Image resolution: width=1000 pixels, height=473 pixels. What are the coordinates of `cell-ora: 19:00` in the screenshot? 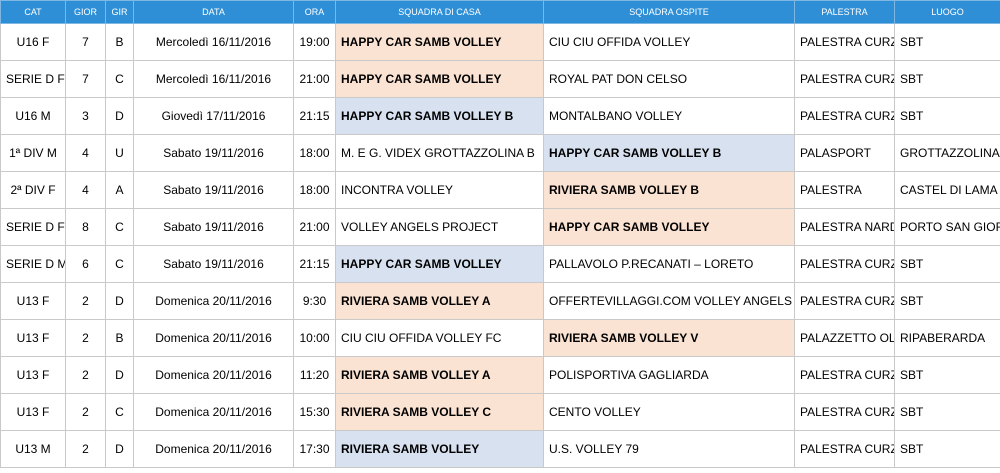 It's located at (314, 42).